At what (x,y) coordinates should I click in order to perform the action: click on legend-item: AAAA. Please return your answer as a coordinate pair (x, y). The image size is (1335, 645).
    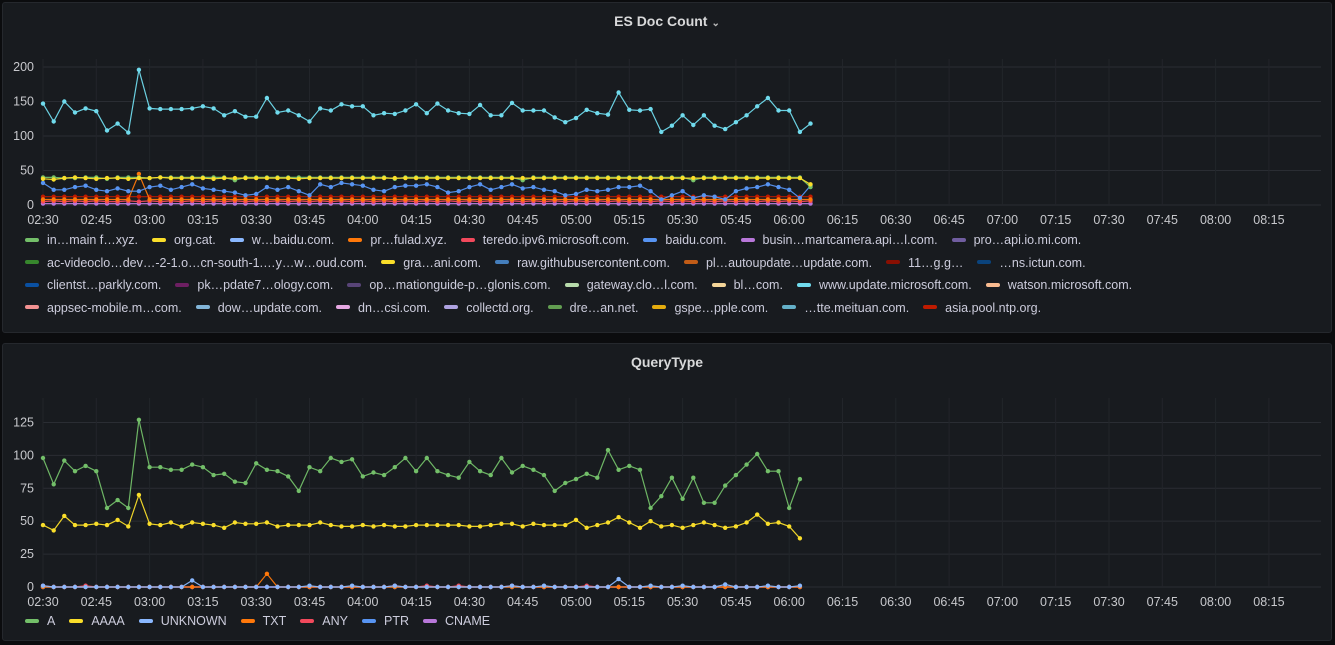
    Looking at the image, I should click on (97, 621).